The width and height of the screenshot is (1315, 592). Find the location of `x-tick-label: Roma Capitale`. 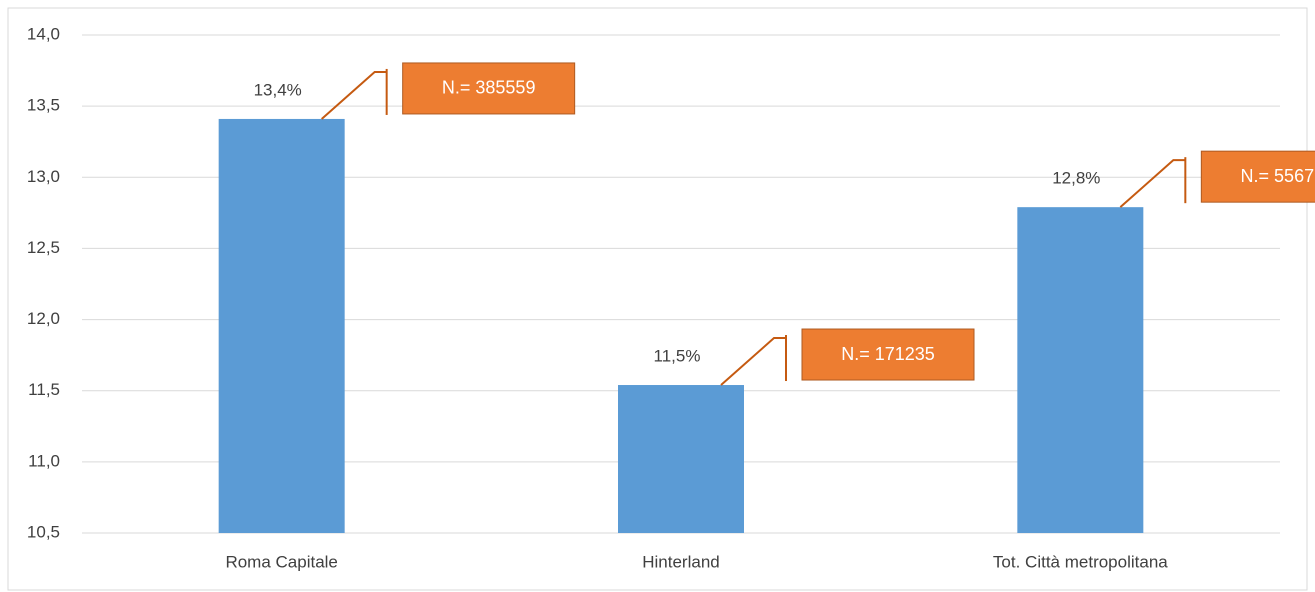

x-tick-label: Roma Capitale is located at coordinates (281, 561).